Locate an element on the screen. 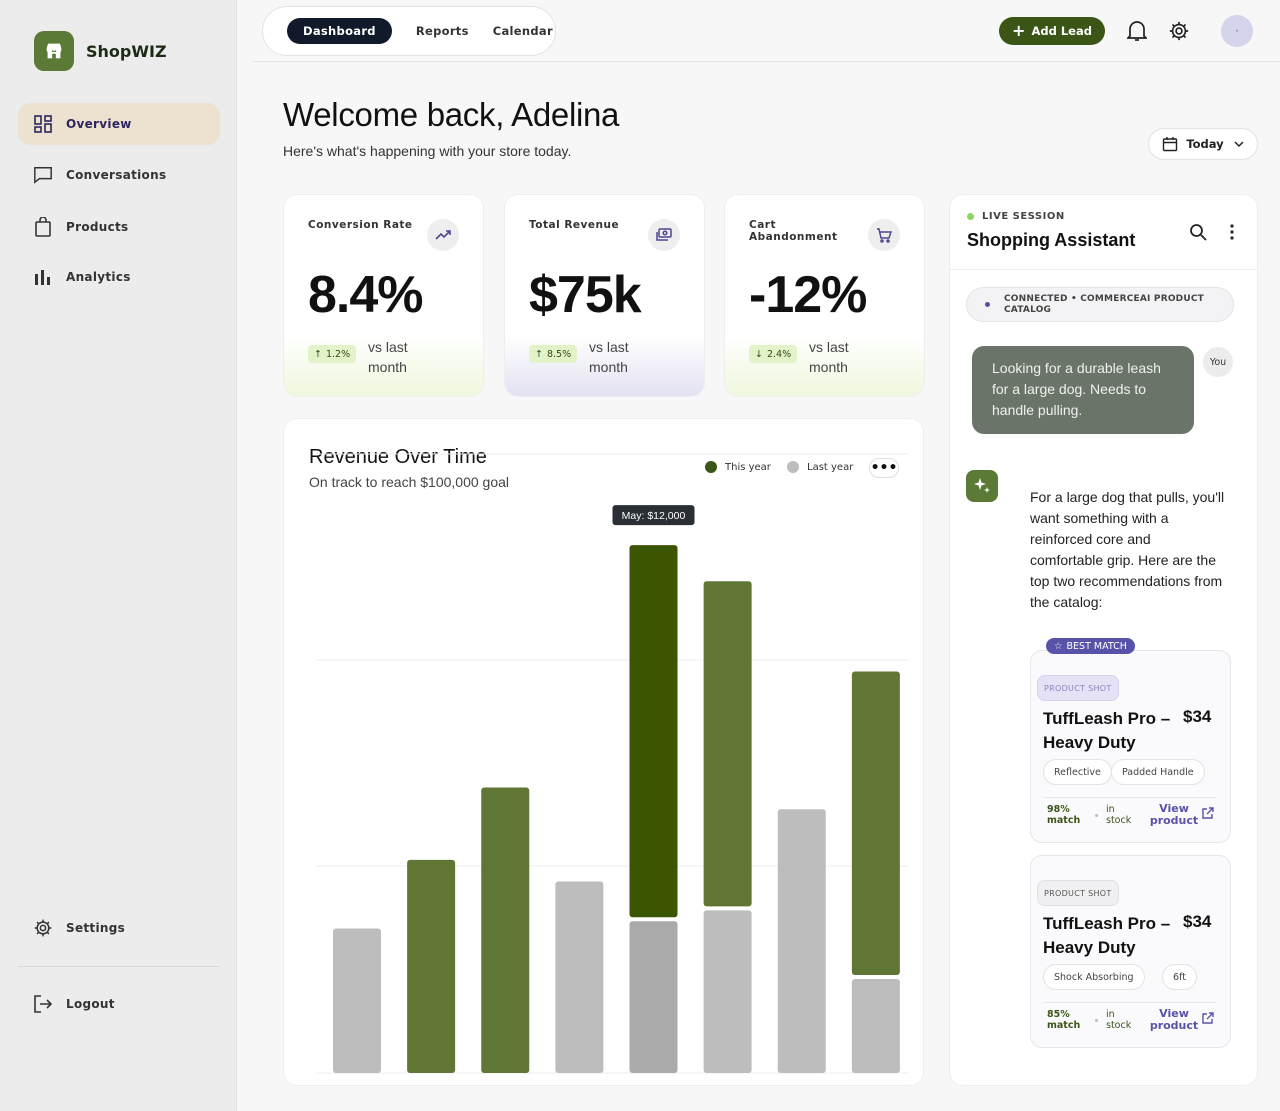  chevron-down-icon is located at coordinates (1239, 144).